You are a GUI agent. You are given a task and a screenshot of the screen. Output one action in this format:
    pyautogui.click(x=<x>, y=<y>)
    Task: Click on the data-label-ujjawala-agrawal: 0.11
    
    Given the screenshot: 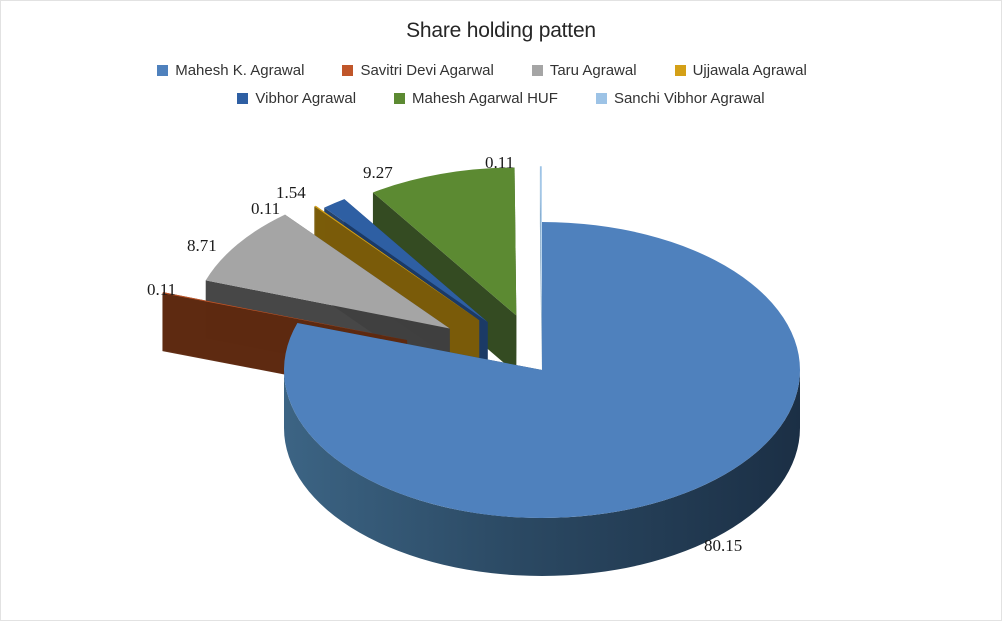 What is the action you would take?
    pyautogui.click(x=266, y=208)
    